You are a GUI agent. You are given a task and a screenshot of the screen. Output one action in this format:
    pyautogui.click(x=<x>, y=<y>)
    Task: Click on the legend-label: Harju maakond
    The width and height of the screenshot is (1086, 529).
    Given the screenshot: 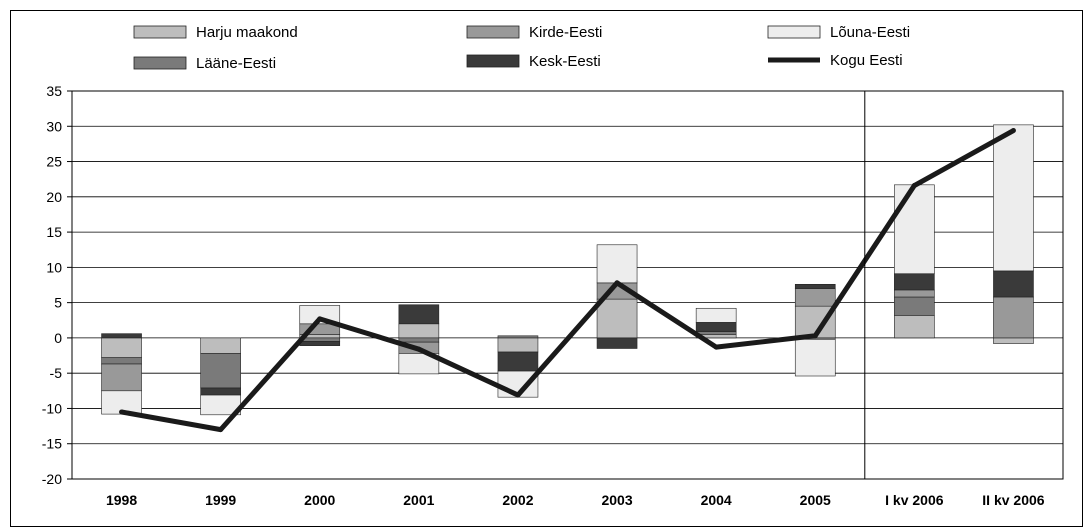 What is the action you would take?
    pyautogui.click(x=247, y=32)
    